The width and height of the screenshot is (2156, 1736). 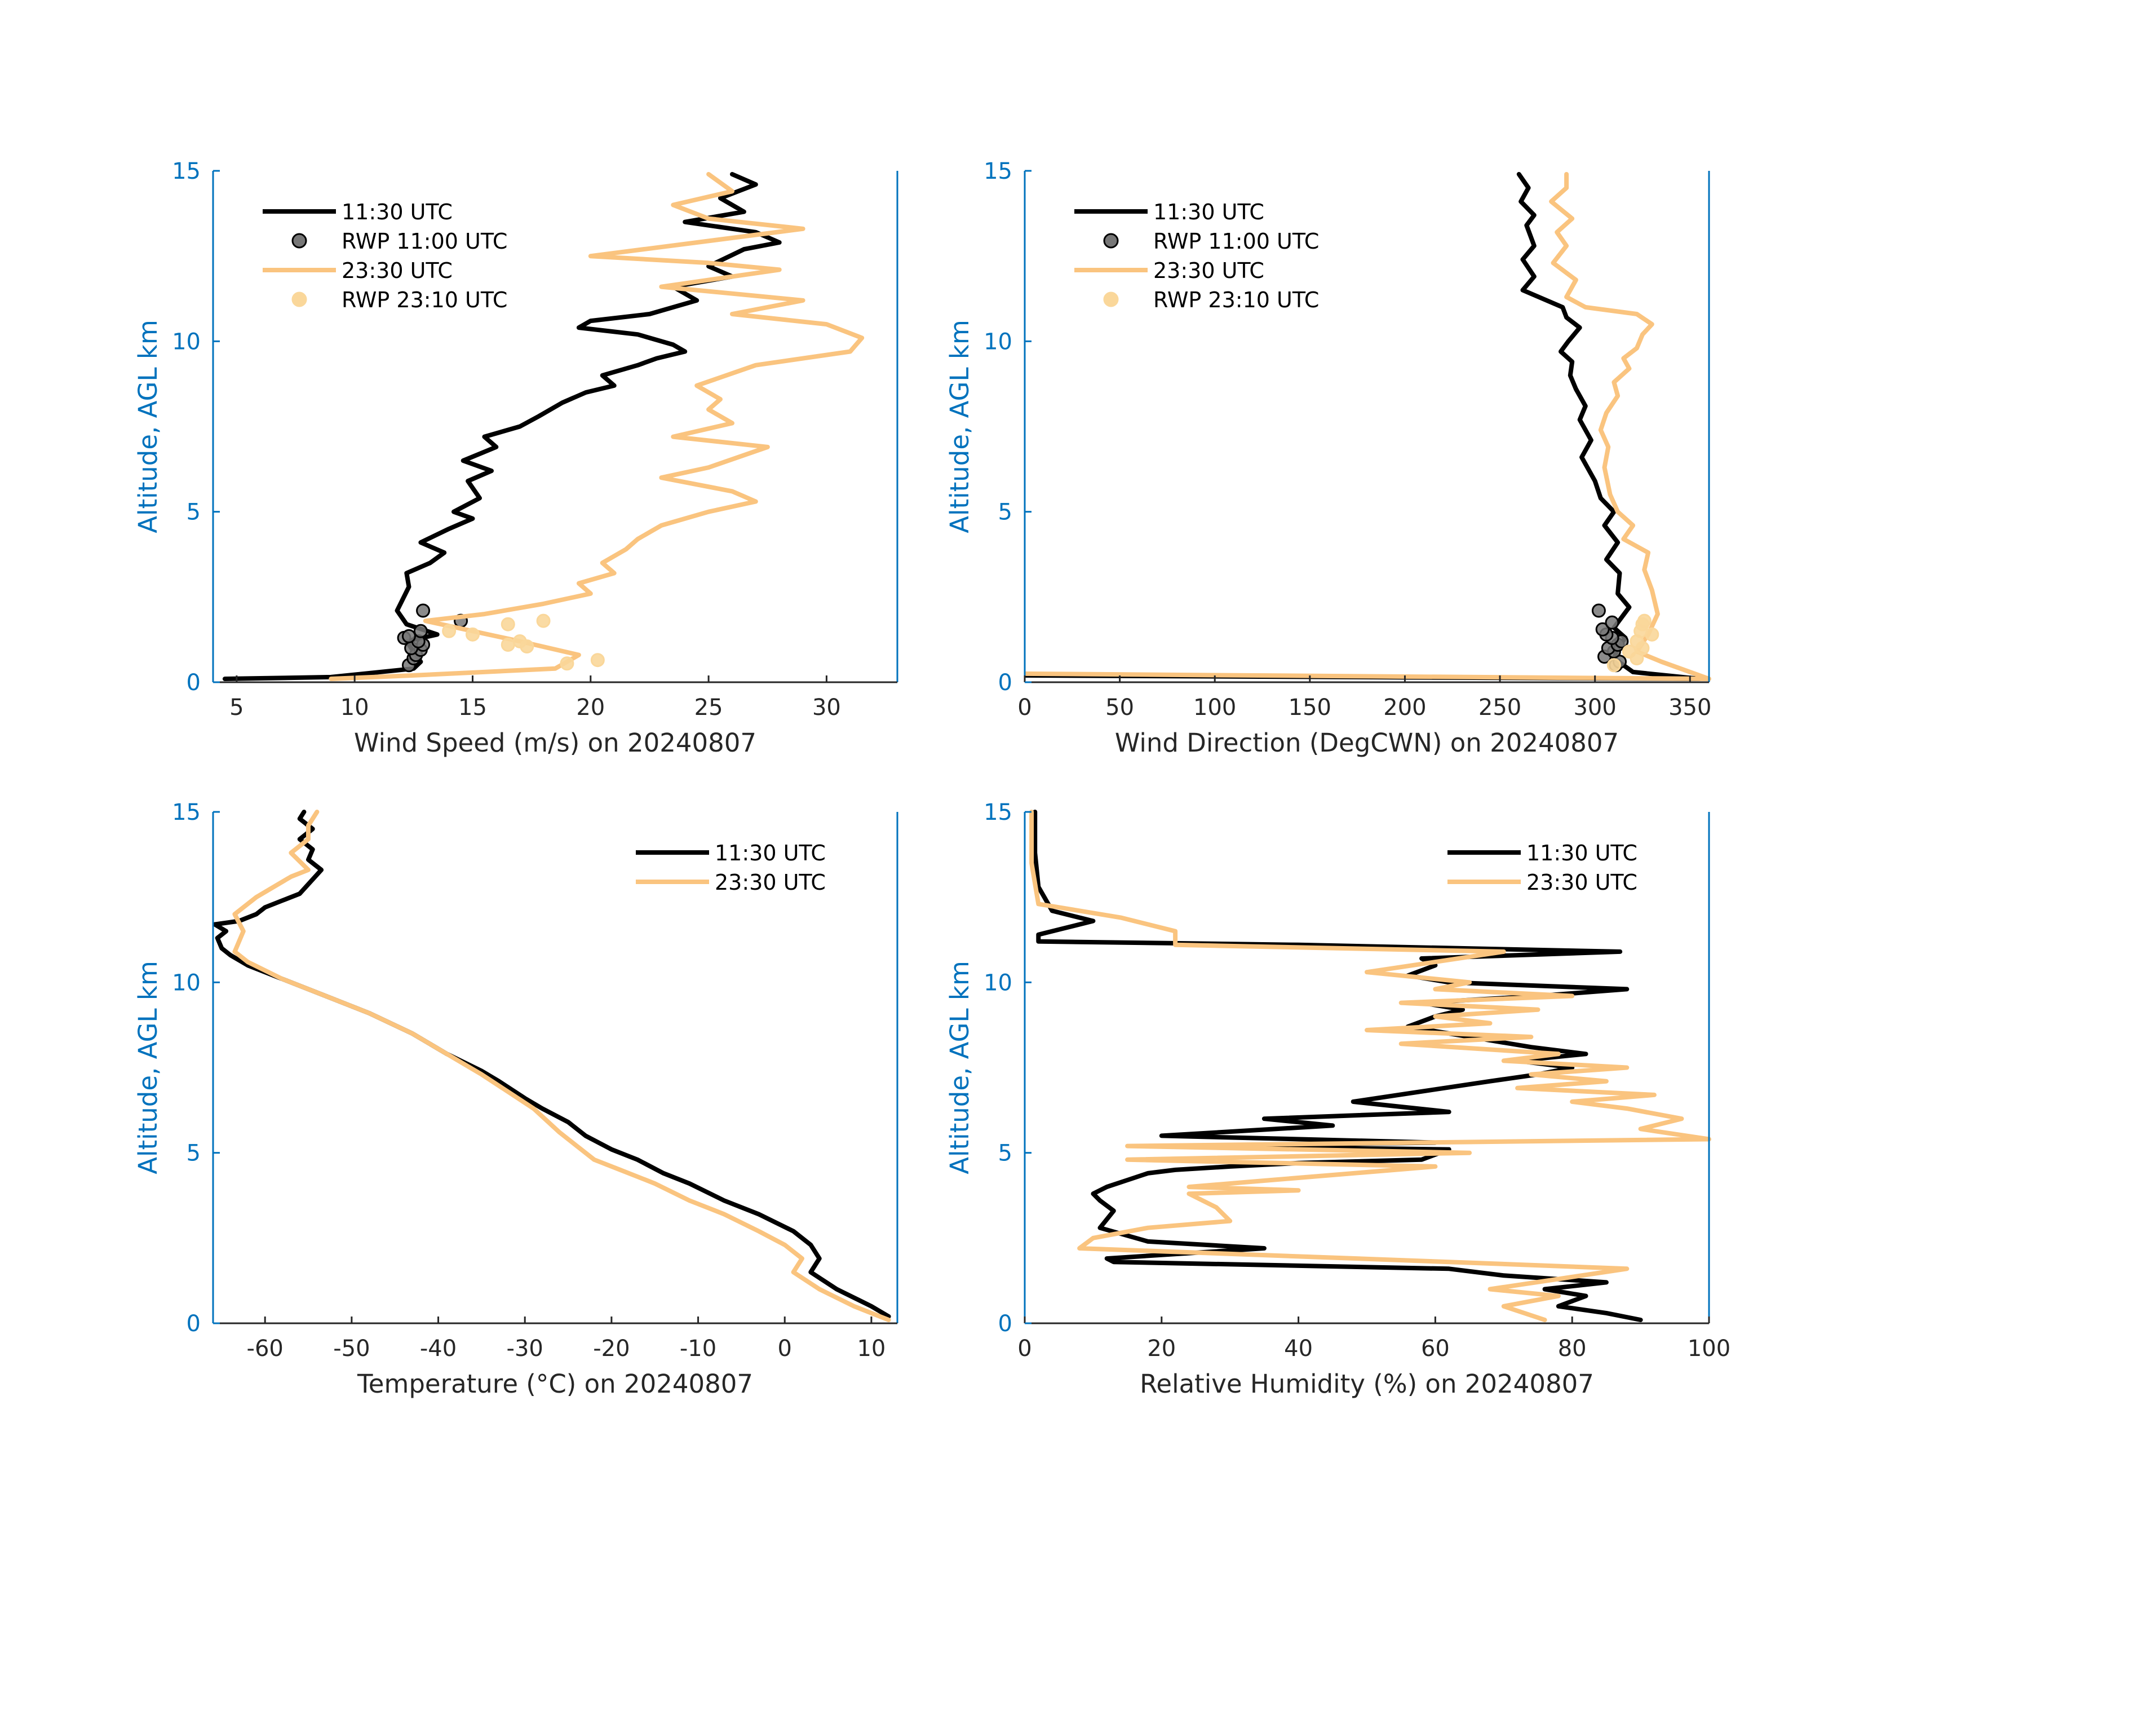 I want to click on x-tick-label: 350, so click(x=1690, y=708).